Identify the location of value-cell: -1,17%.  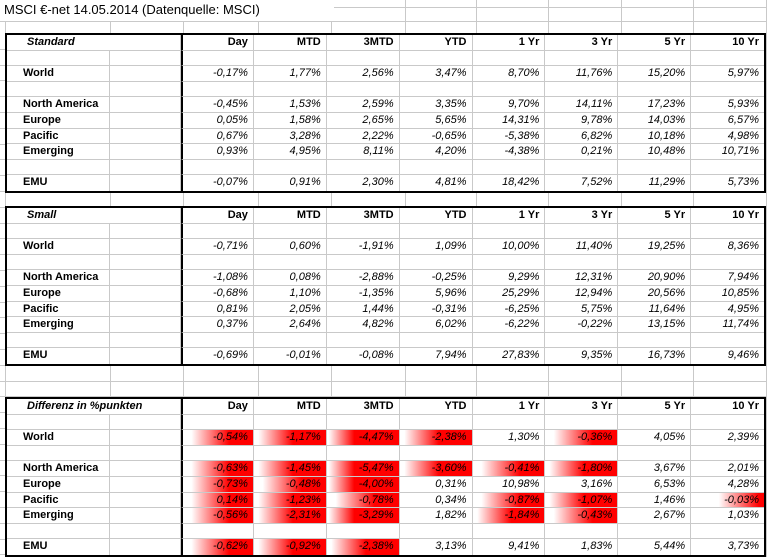
(290, 438).